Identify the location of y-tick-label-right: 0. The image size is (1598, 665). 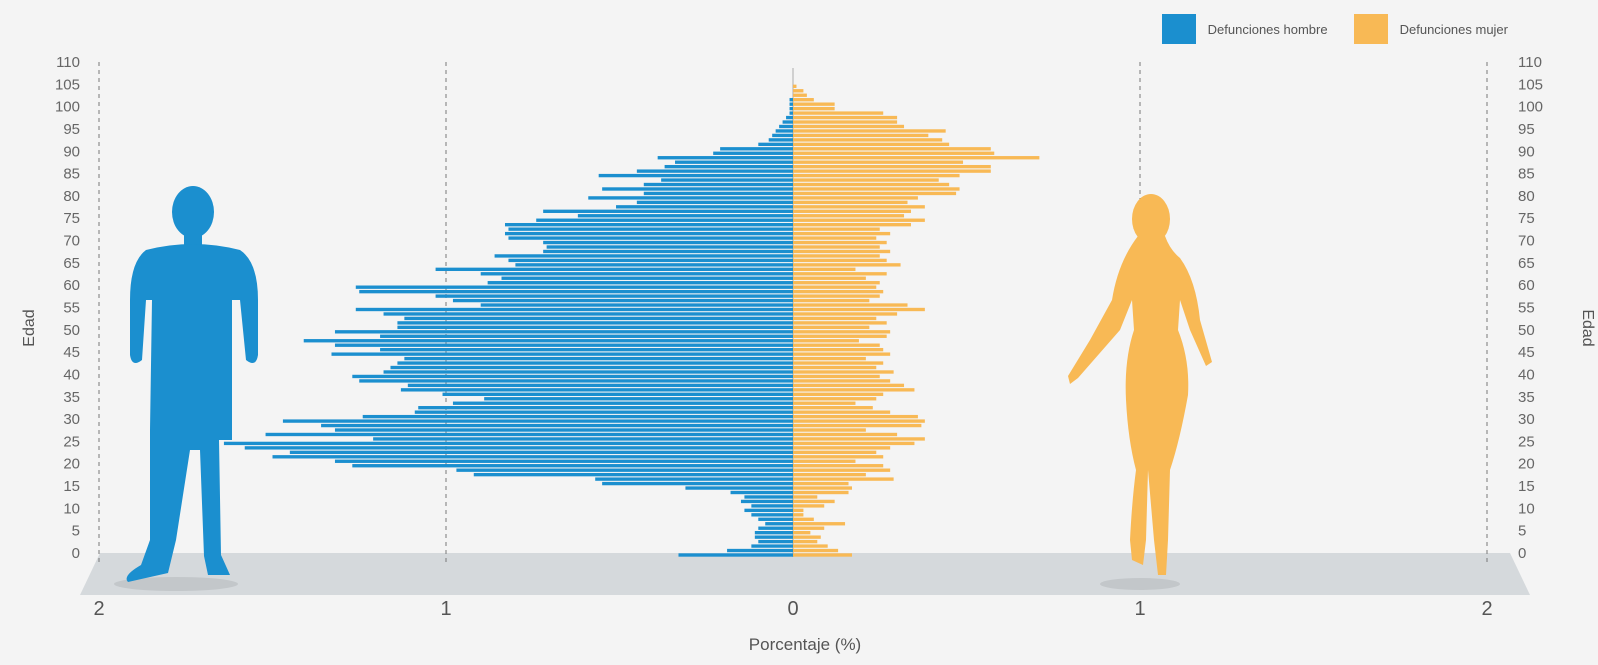
(1522, 553).